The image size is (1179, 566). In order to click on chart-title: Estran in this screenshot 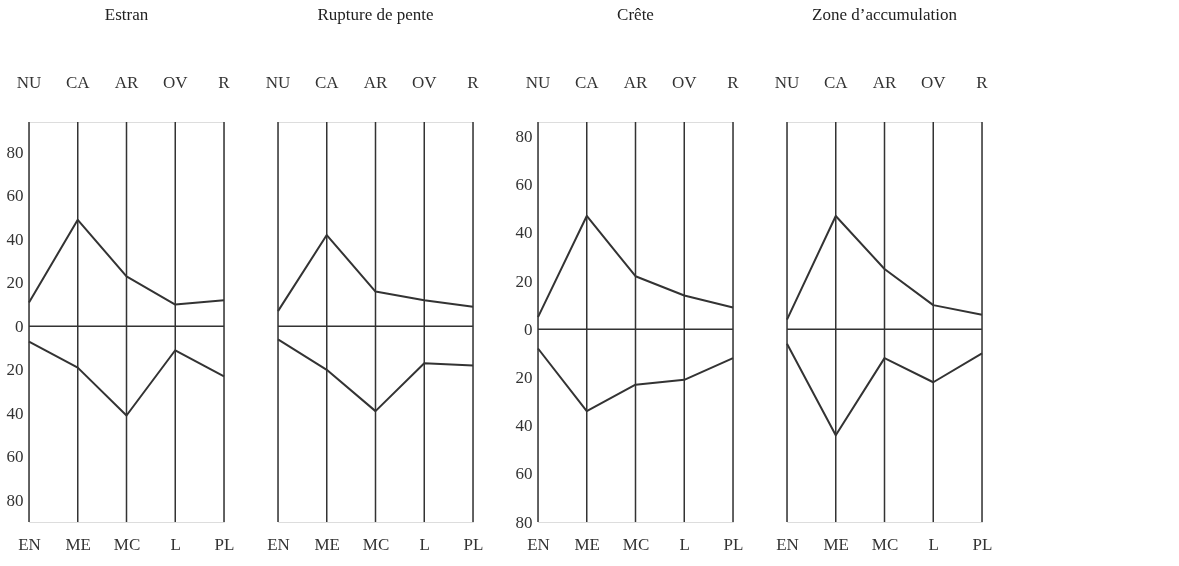, I will do `click(126, 14)`.